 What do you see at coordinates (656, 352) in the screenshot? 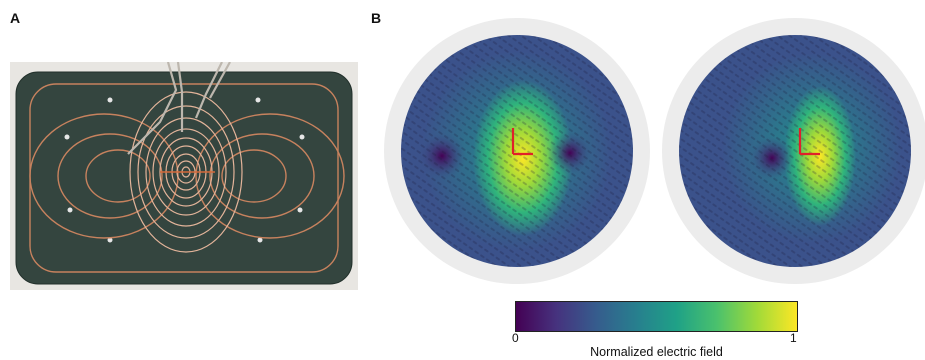
I see `colorbar-title: Normalized electric field` at bounding box center [656, 352].